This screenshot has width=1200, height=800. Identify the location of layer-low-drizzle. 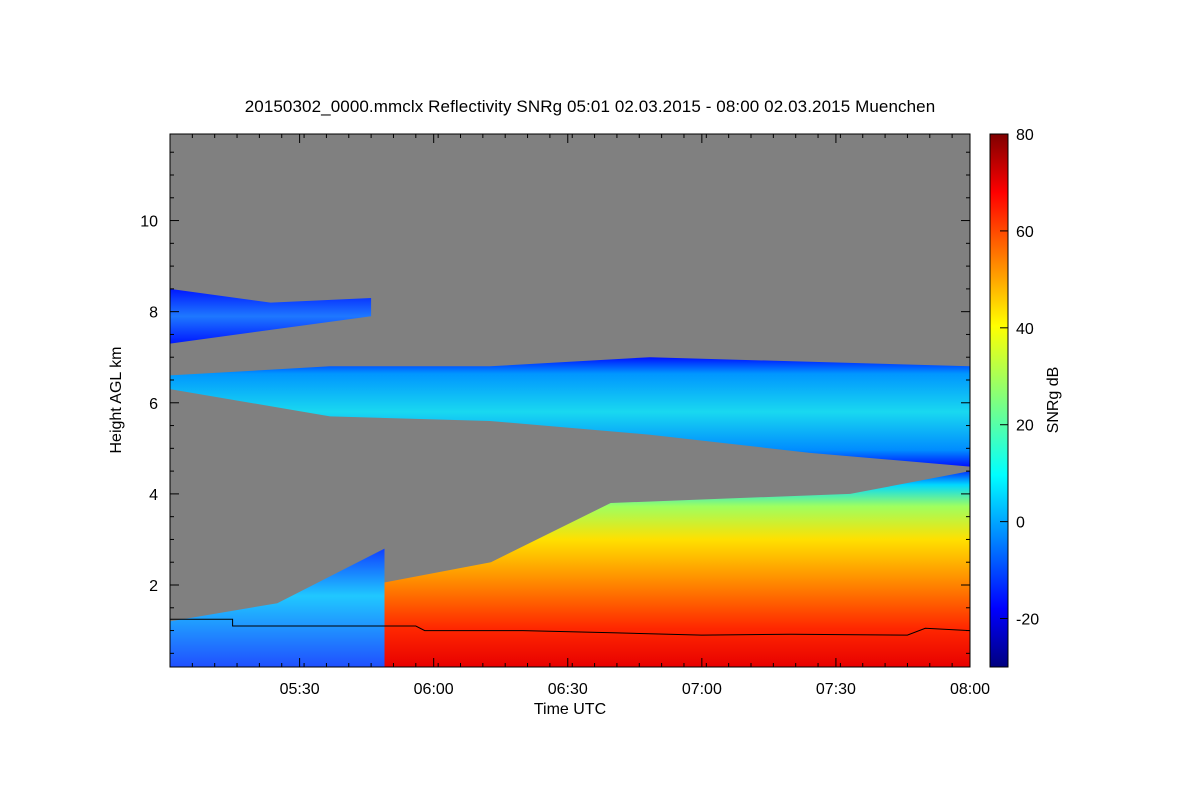
(277, 607).